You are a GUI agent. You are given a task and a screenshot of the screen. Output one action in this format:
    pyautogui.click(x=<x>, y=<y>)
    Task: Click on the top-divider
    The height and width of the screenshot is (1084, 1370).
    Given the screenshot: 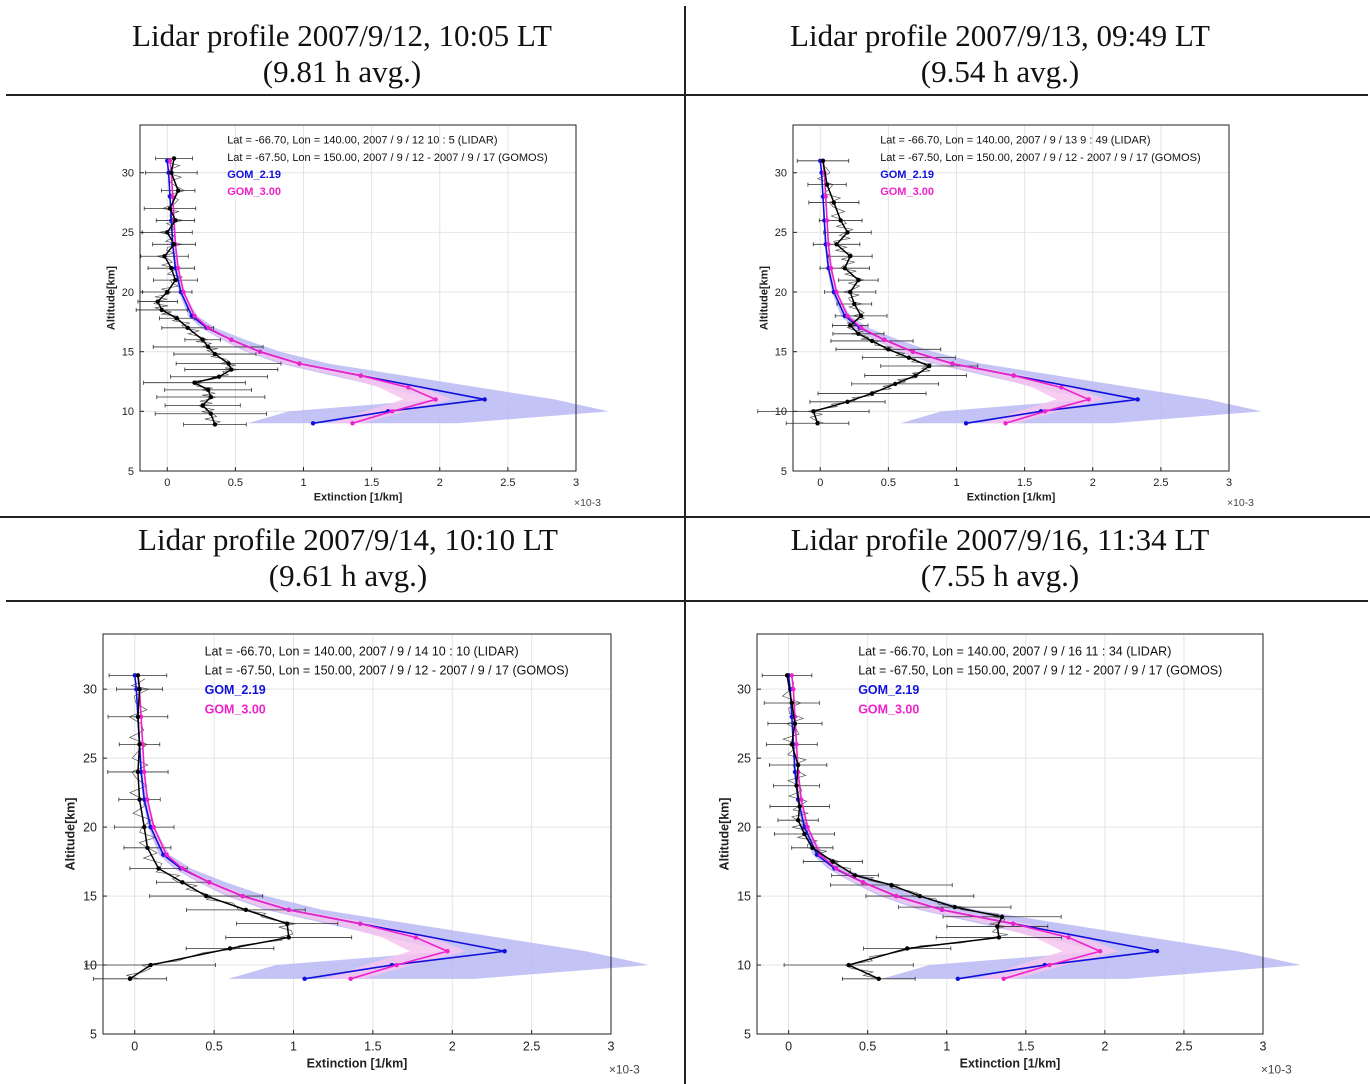 What is the action you would take?
    pyautogui.click(x=687, y=95)
    